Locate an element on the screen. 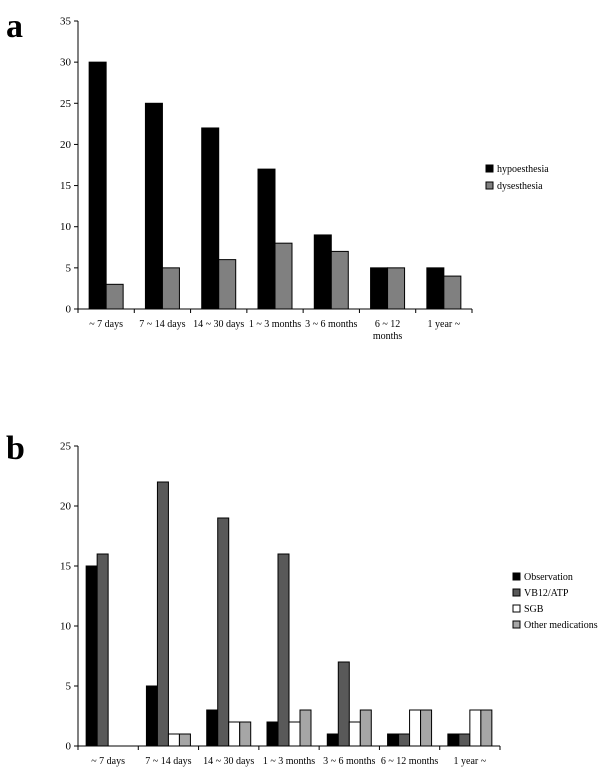  x-tick-label: 6 ~ 12 months is located at coordinates (409, 761).